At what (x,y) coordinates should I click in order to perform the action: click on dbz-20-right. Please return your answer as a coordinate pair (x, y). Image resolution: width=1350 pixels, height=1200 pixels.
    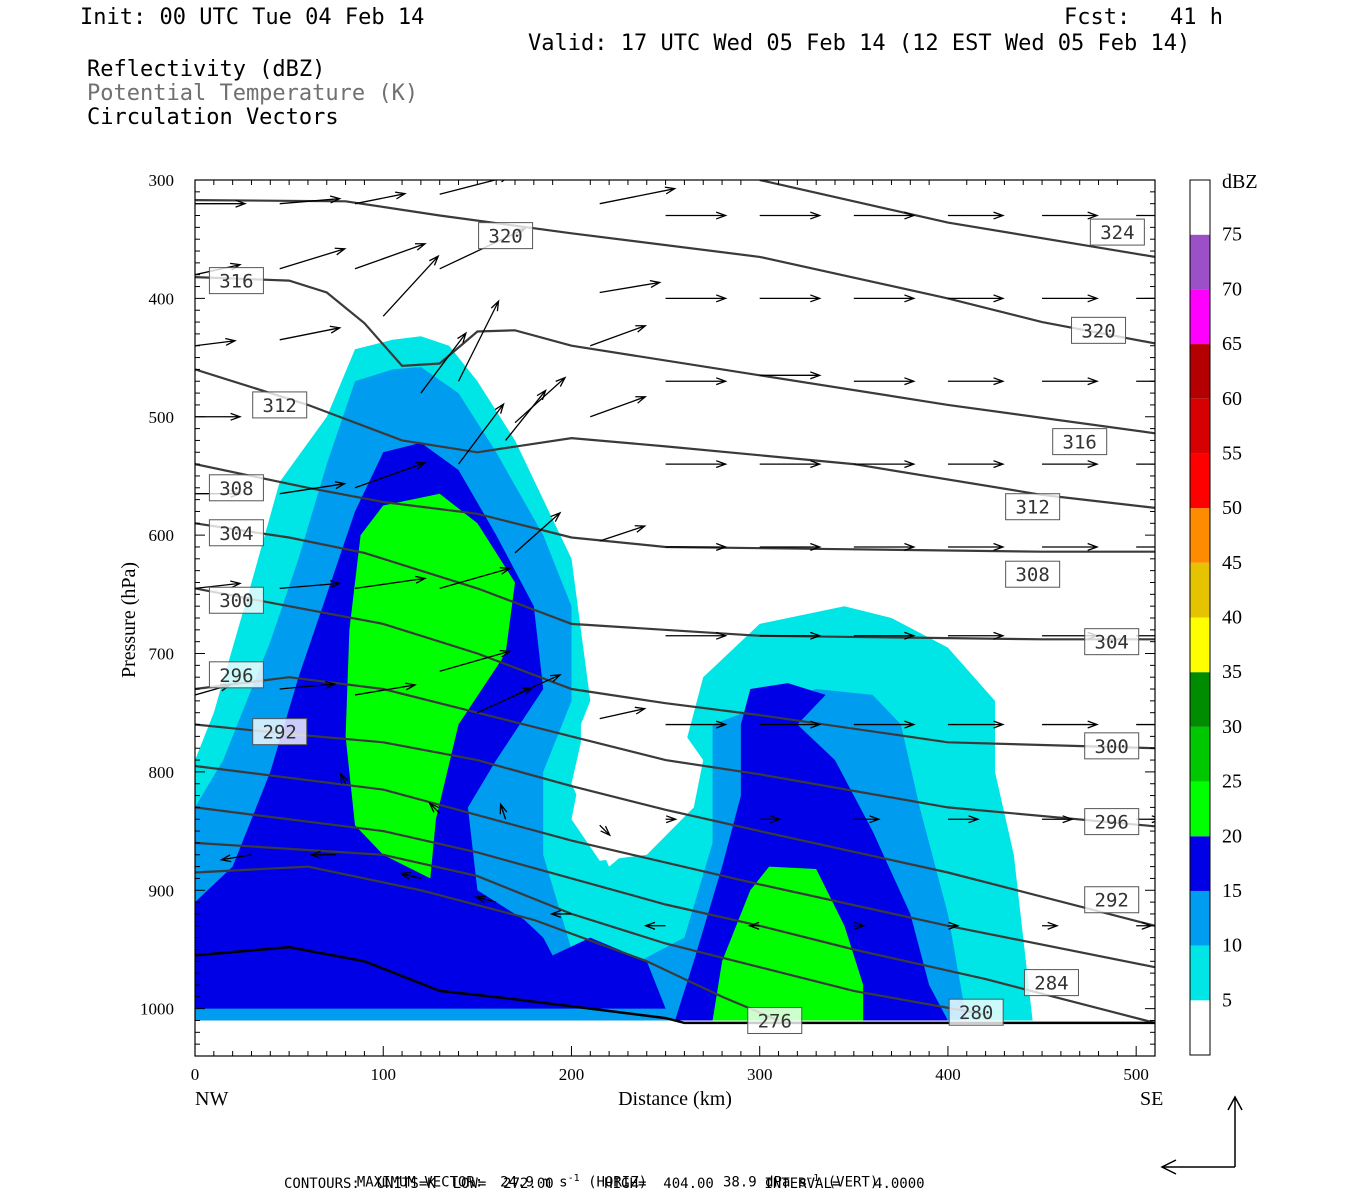
    Looking at the image, I should click on (788, 943).